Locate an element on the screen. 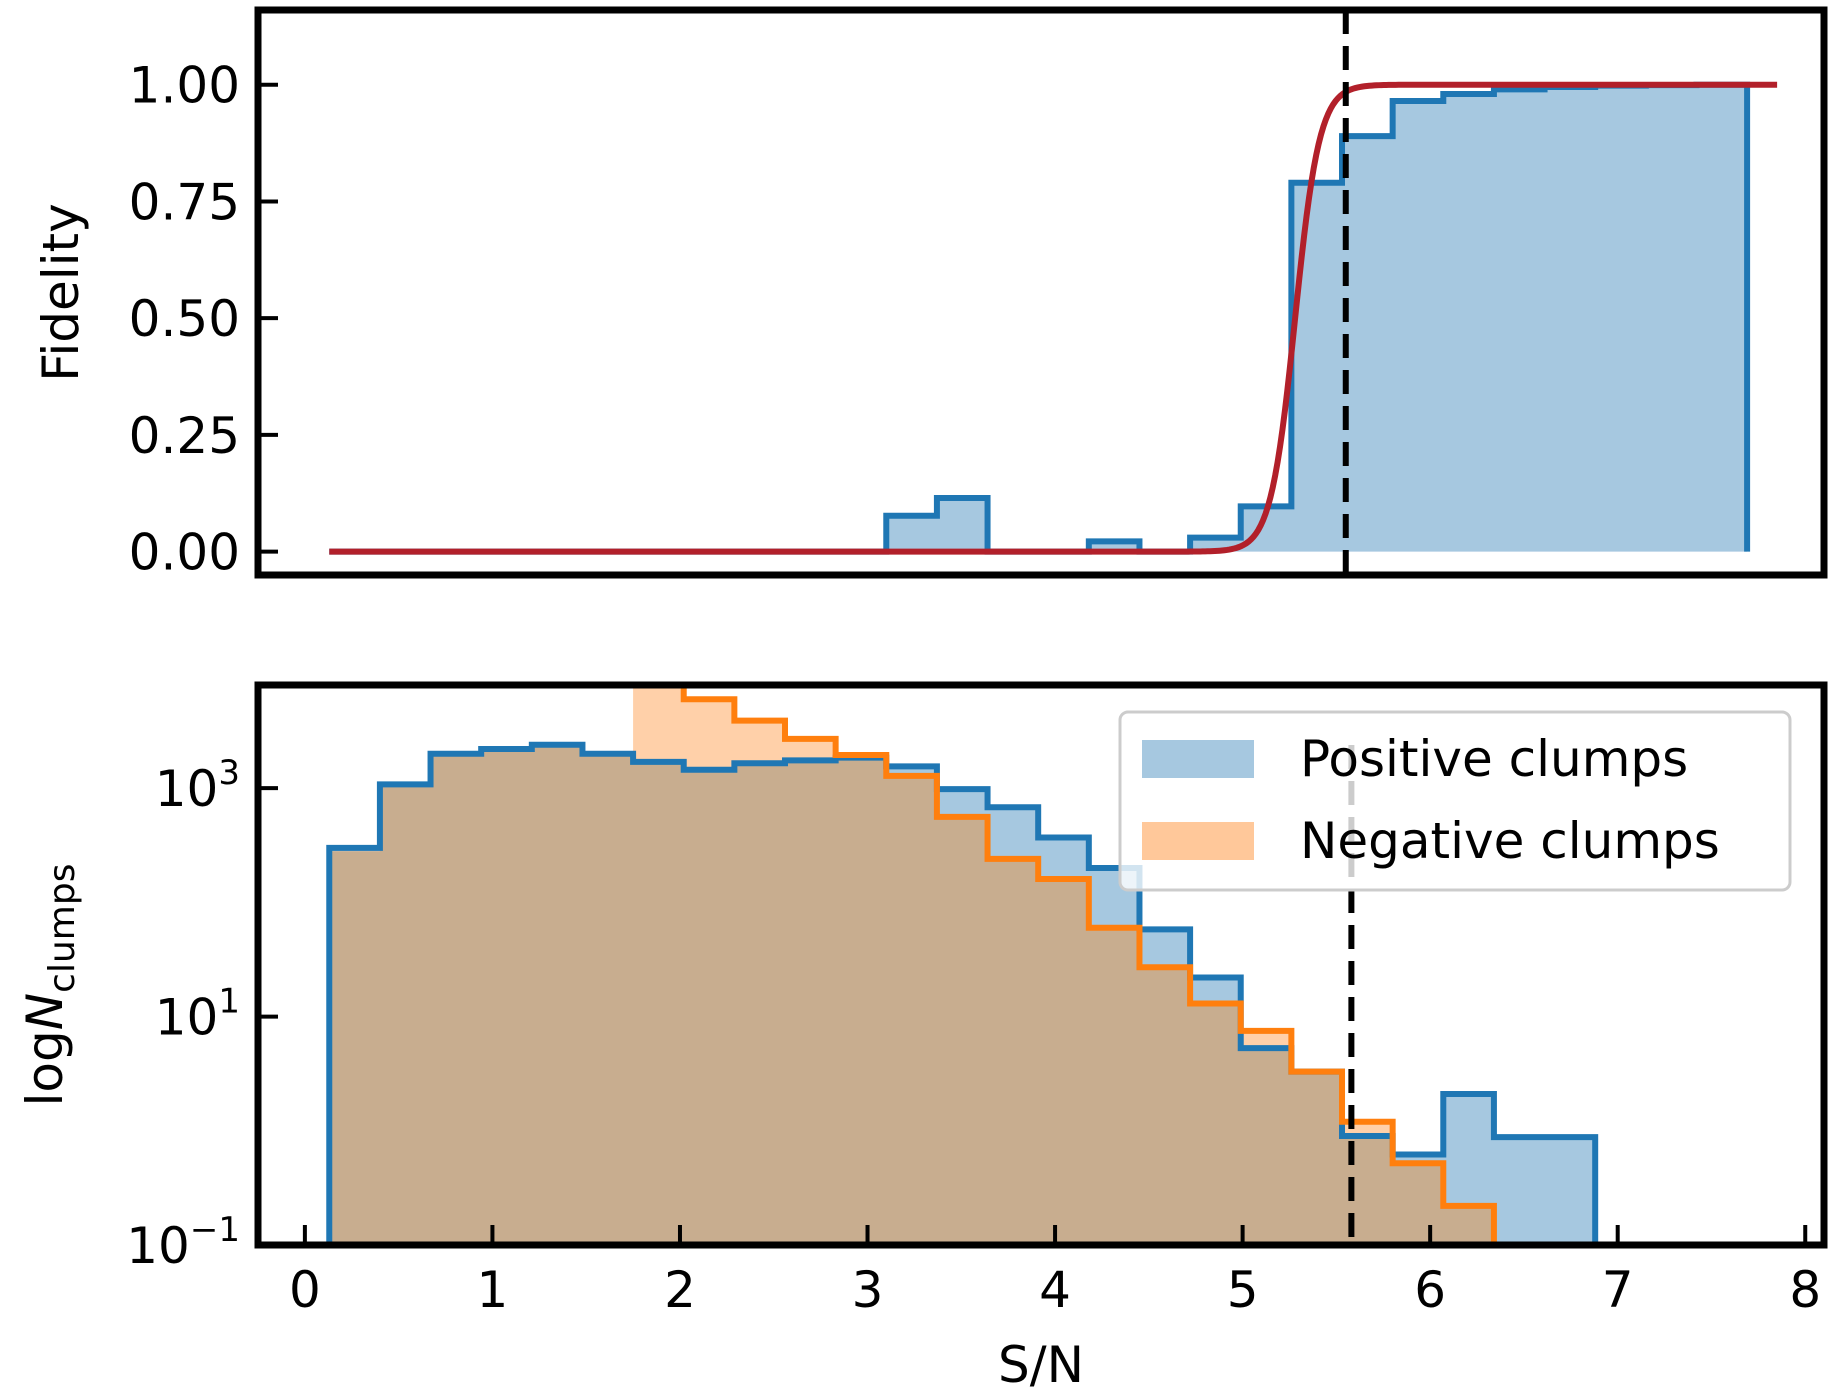 The width and height of the screenshot is (1830, 1388). bottom-y-axis-title: logNclumps is located at coordinates (49, 985).